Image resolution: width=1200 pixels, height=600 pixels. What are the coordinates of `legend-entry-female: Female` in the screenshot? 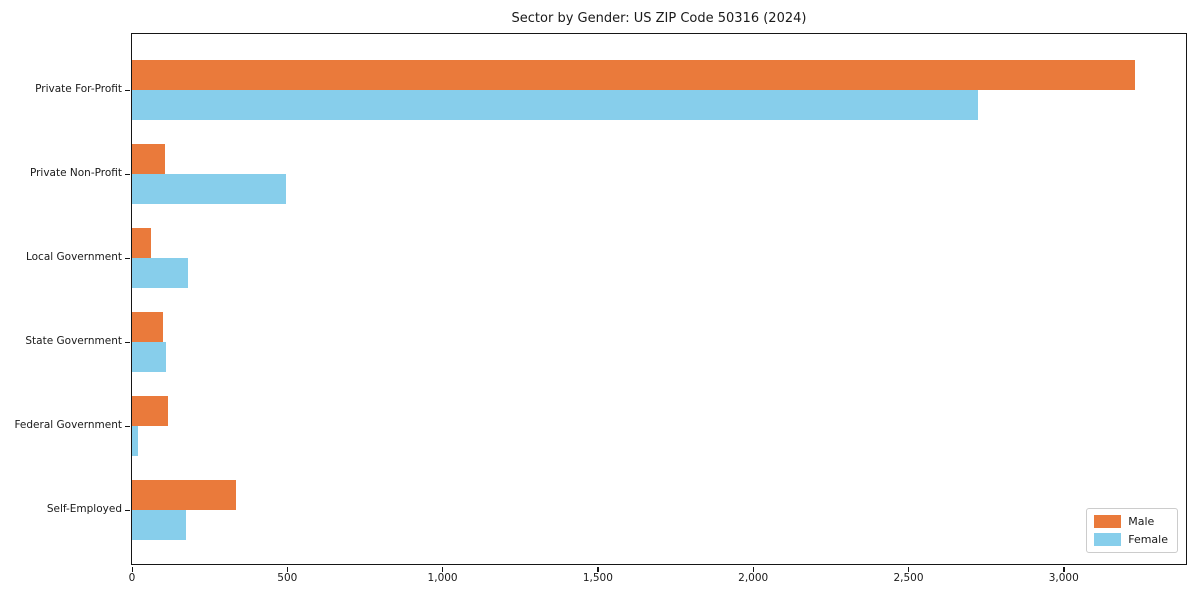 It's located at (1131, 539).